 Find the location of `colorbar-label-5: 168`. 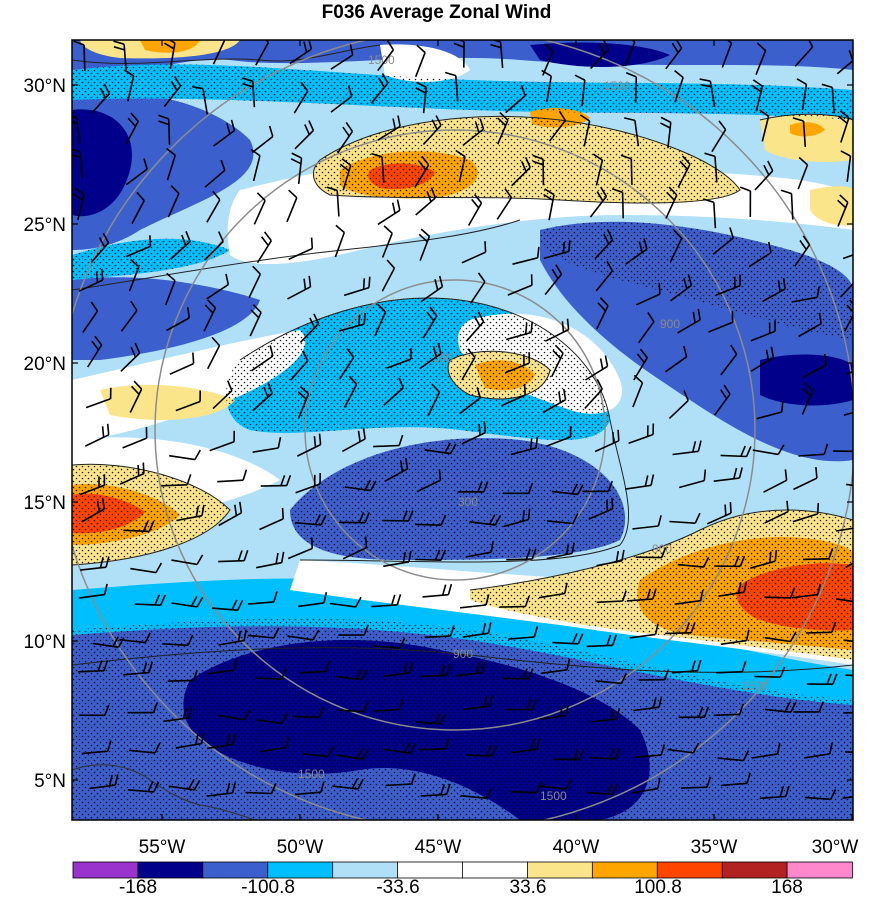

colorbar-label-5: 168 is located at coordinates (787, 887).